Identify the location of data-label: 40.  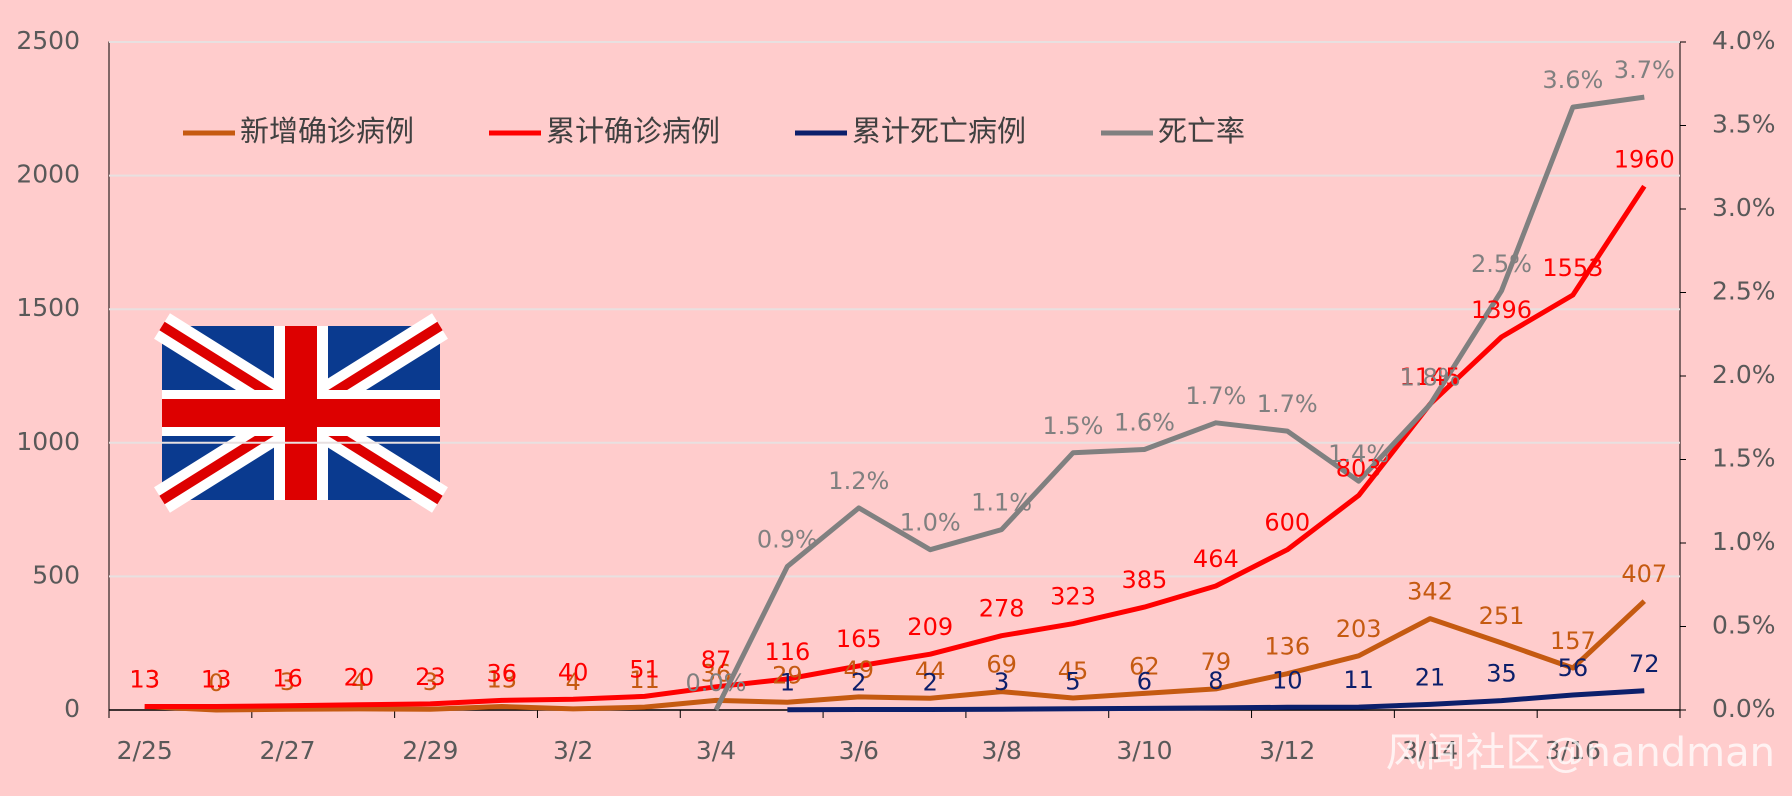
(573, 672).